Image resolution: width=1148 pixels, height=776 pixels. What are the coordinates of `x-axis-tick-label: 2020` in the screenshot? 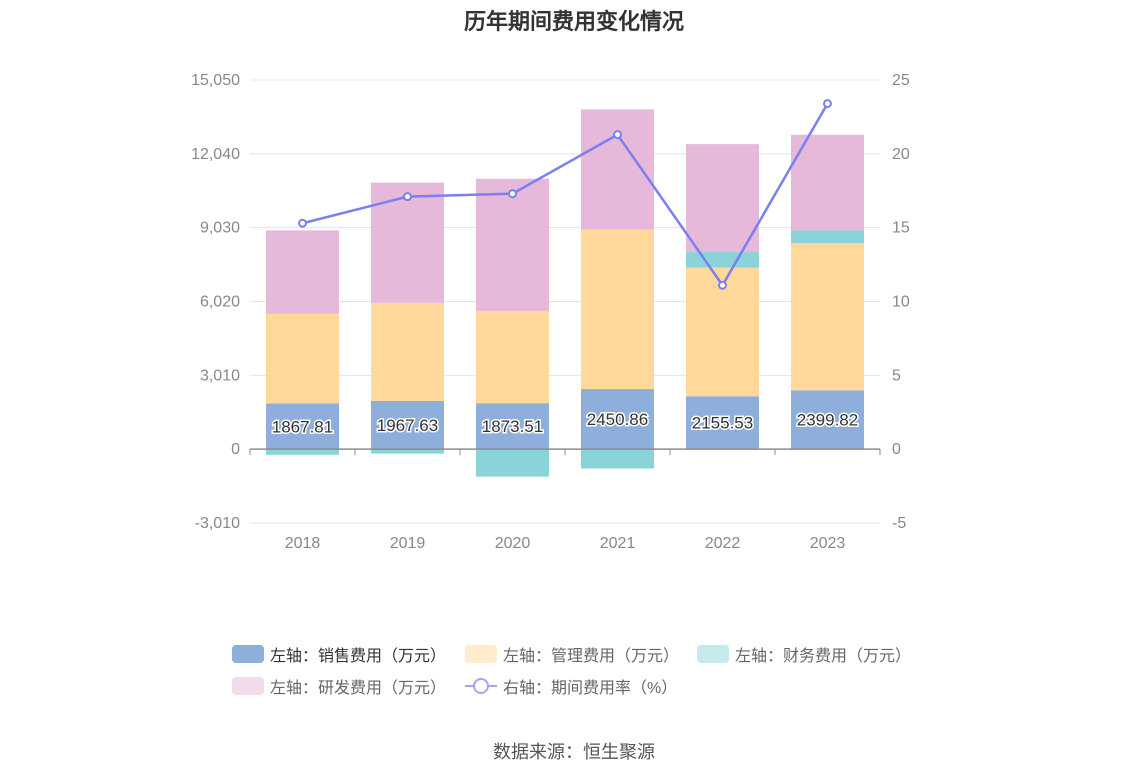 It's located at (513, 543).